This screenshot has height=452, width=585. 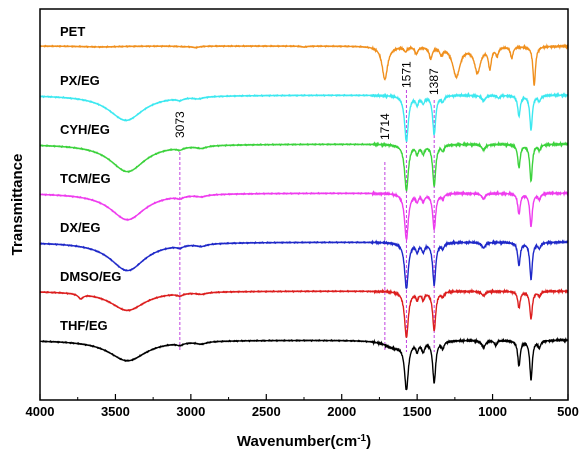 What do you see at coordinates (341, 411) in the screenshot?
I see `x-tick-label: 2000` at bounding box center [341, 411].